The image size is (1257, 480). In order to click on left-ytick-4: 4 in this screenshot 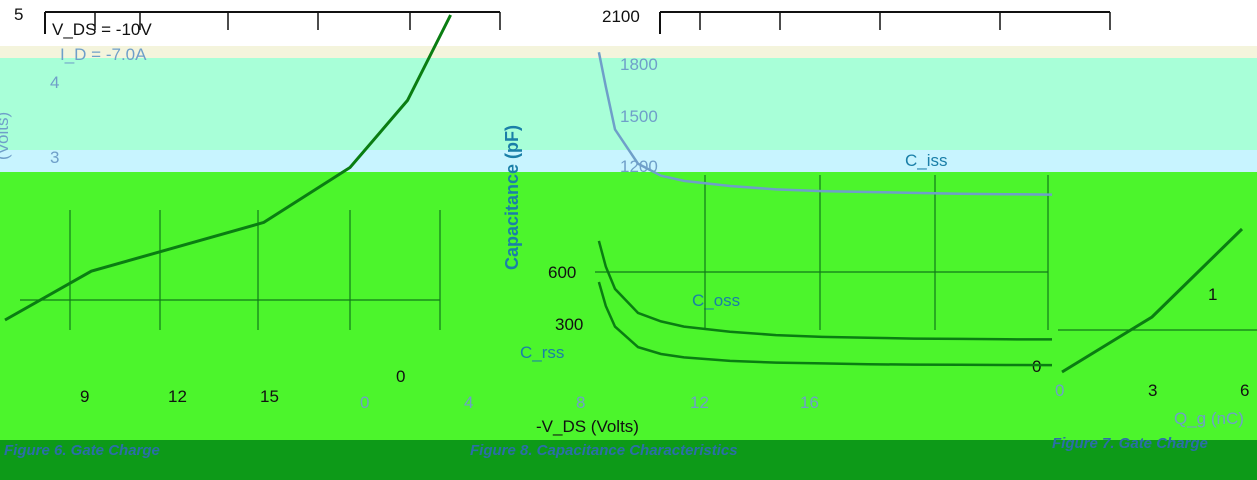, I will do `click(54, 82)`.